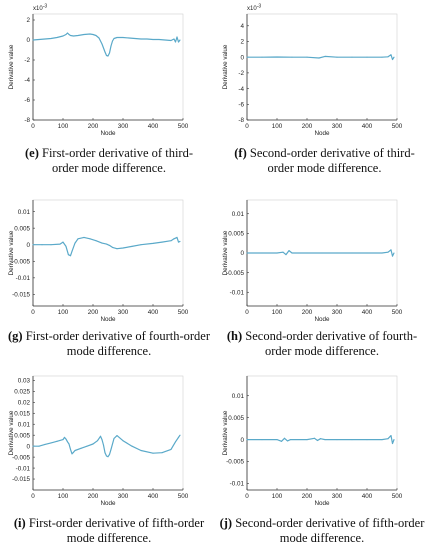 The image size is (429, 550). Describe the element at coordinates (277, 126) in the screenshot. I see `x-tick-label: 100` at that location.